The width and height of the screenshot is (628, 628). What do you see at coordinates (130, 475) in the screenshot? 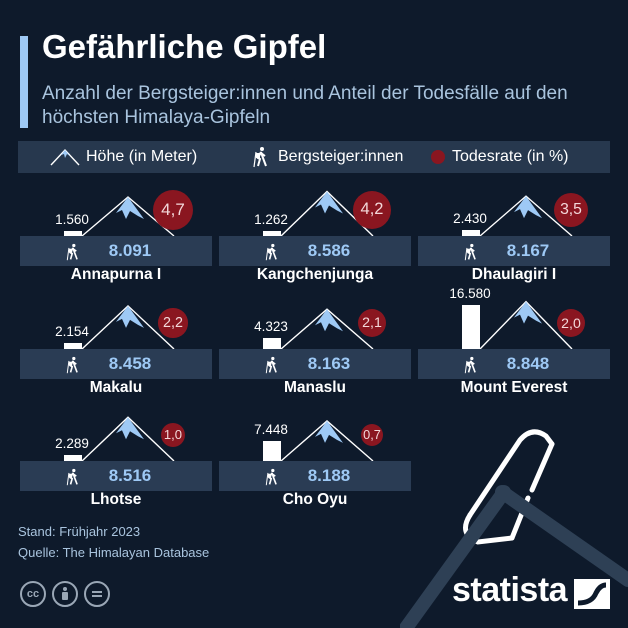
I see `peak-height: 8.516` at bounding box center [130, 475].